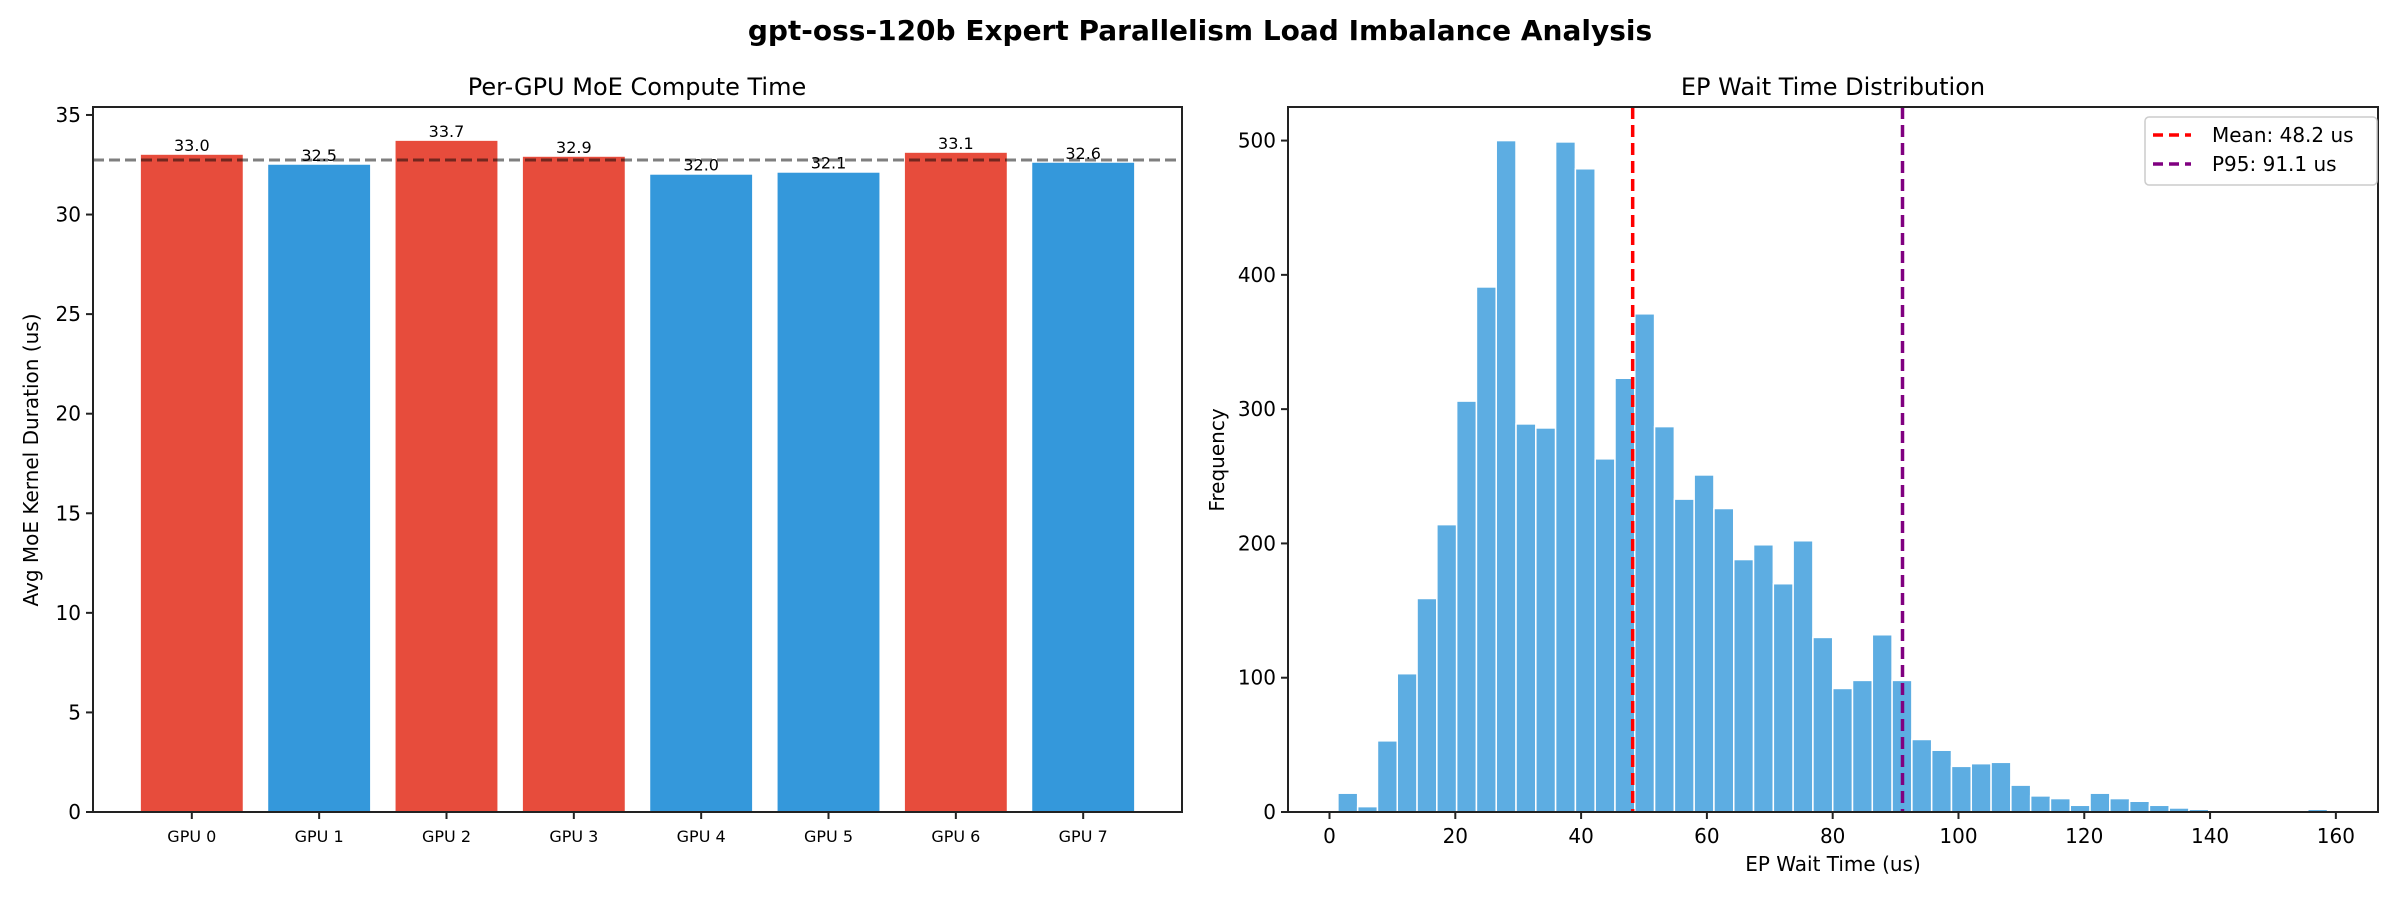  I want to click on x-tick-label: 60, so click(1706, 836).